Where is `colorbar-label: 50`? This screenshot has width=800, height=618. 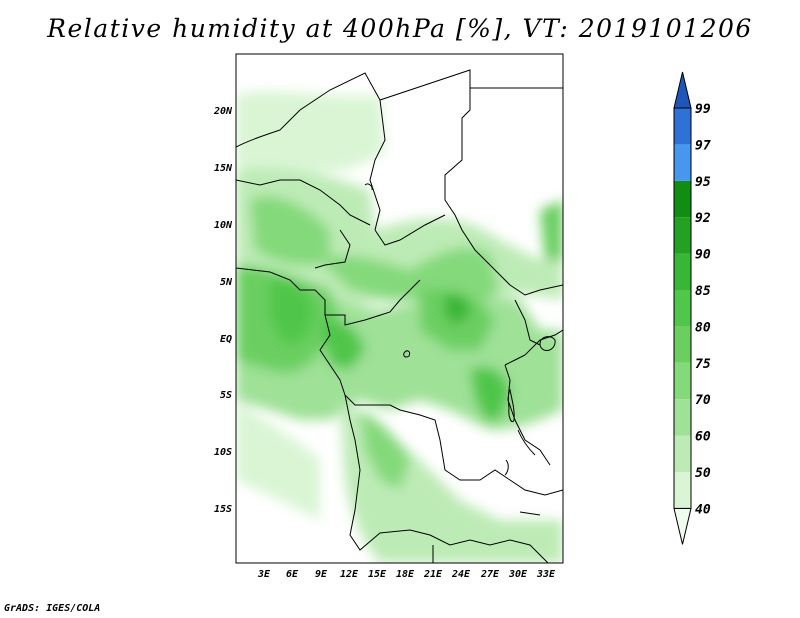 colorbar-label: 50 is located at coordinates (703, 473).